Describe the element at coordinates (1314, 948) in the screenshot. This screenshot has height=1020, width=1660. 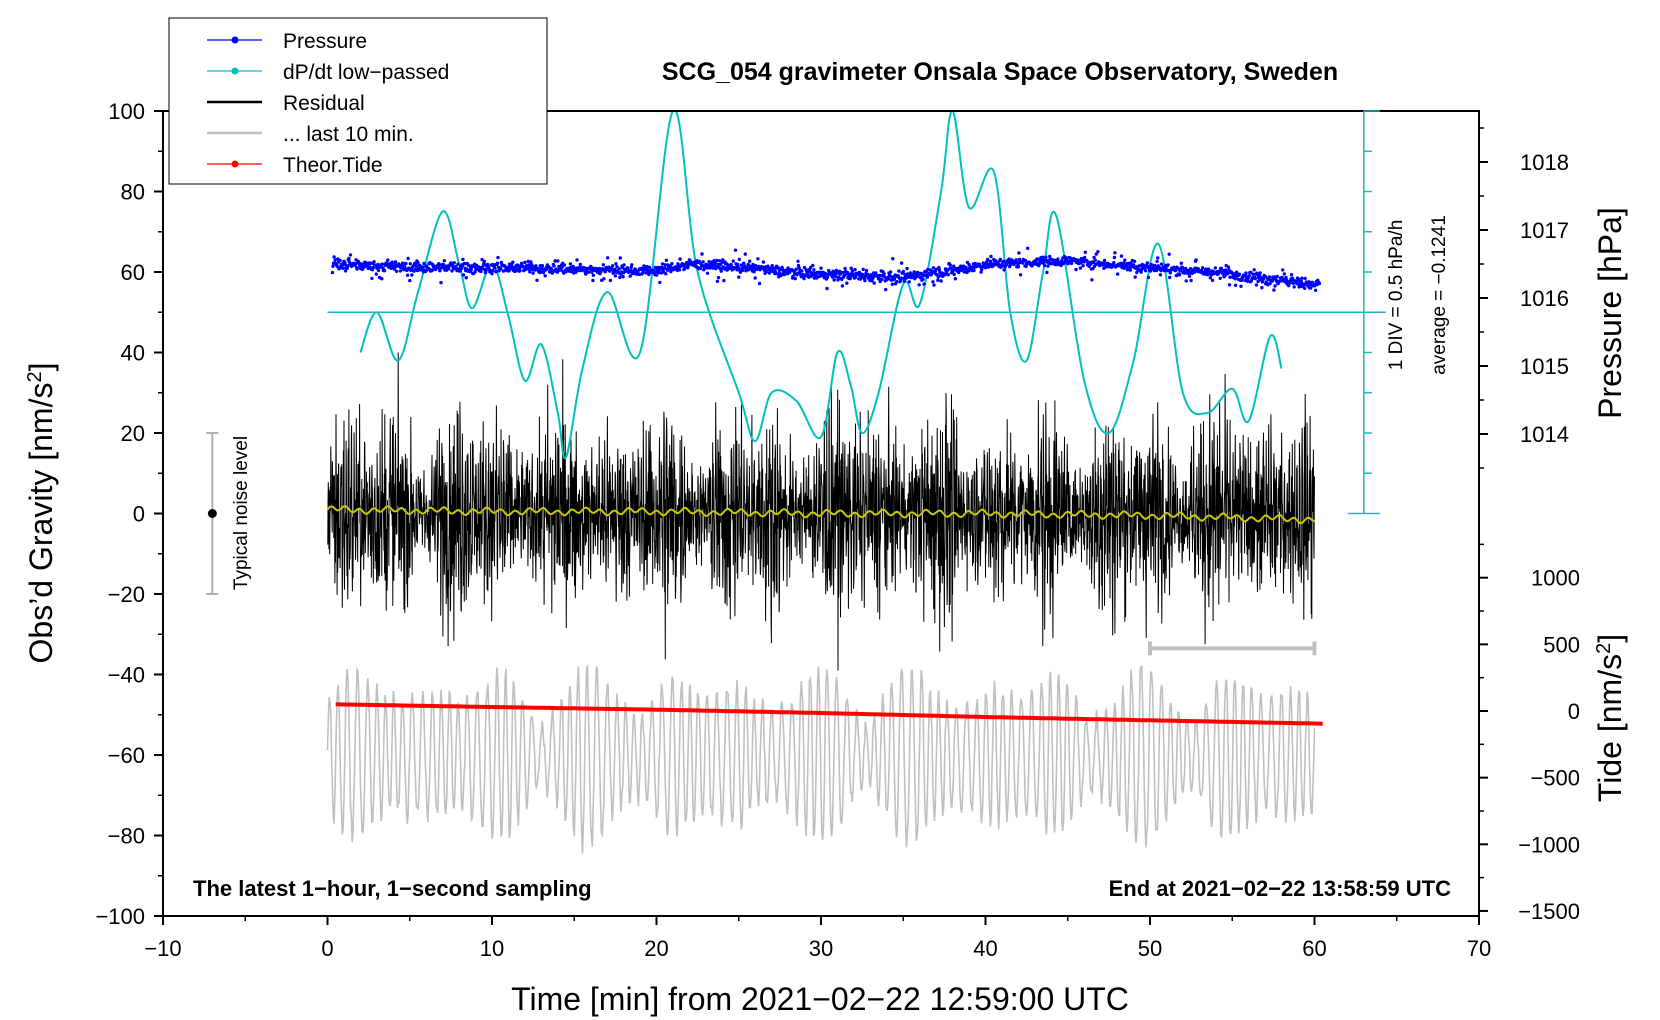
I see `x-tick-label: 60` at that location.